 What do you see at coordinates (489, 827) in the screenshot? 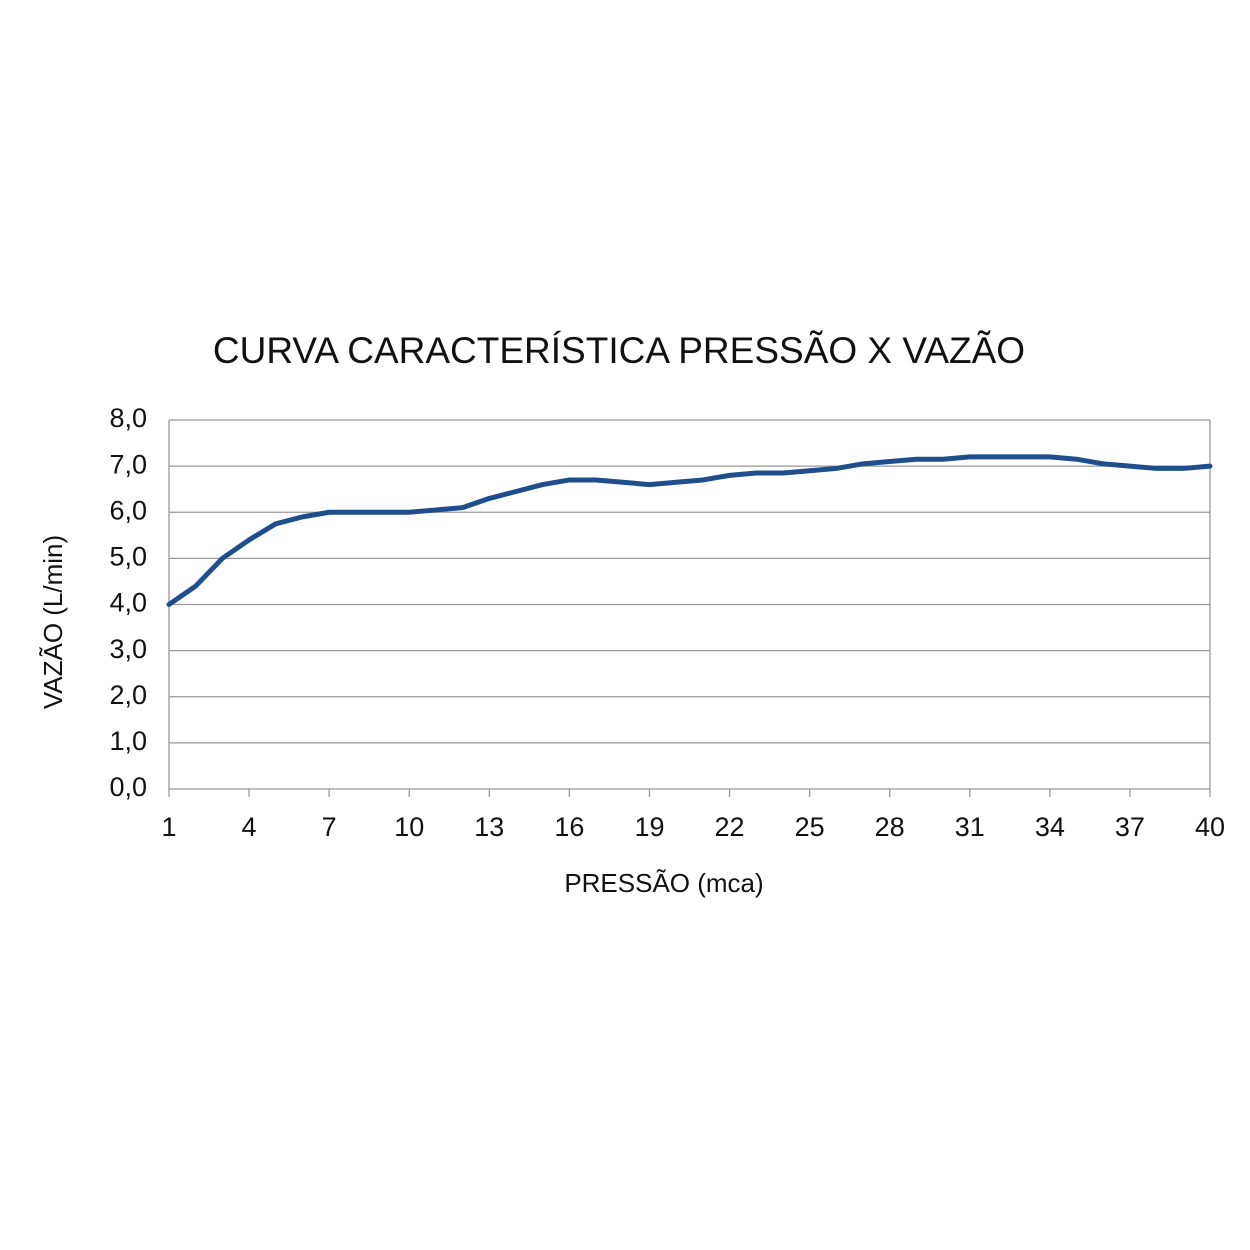
I see `x-tick-label: 13` at bounding box center [489, 827].